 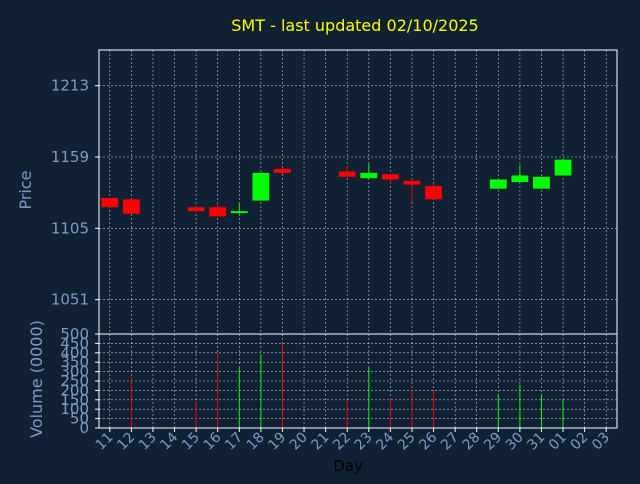 What do you see at coordinates (472, 442) in the screenshot?
I see `x-tick-label: 28` at bounding box center [472, 442].